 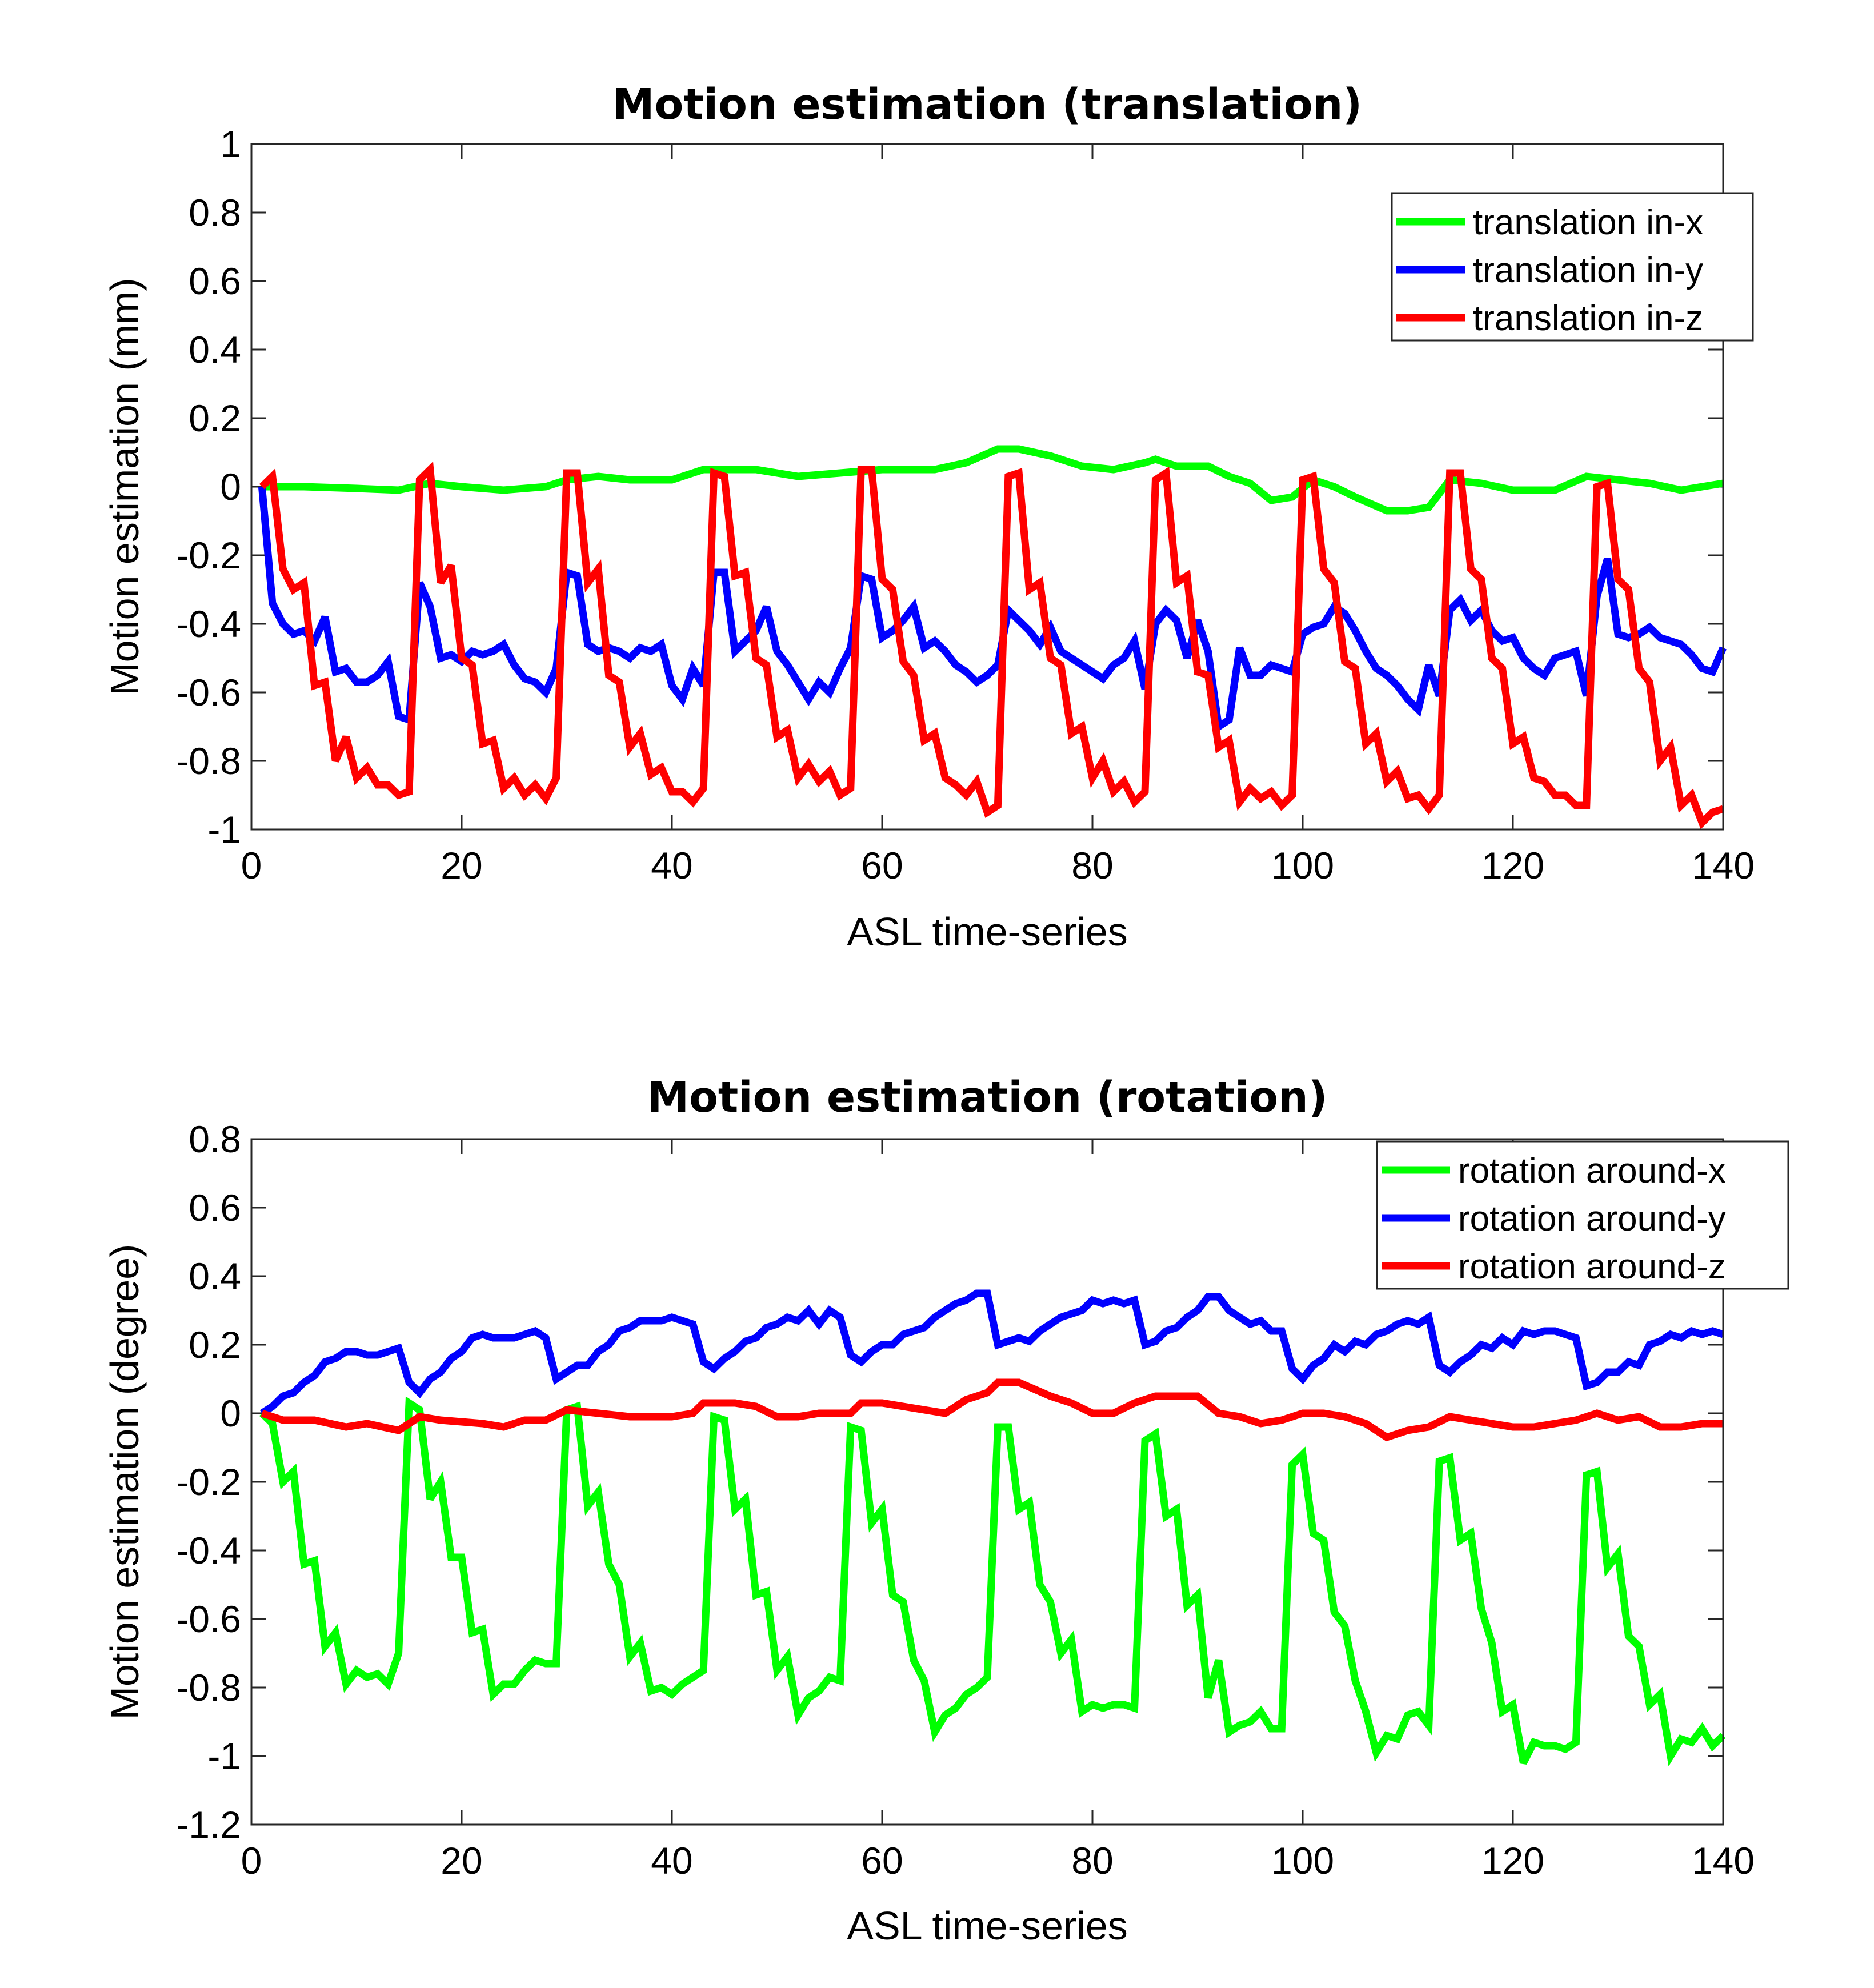 I want to click on y-tick-label: 1, so click(x=230, y=144).